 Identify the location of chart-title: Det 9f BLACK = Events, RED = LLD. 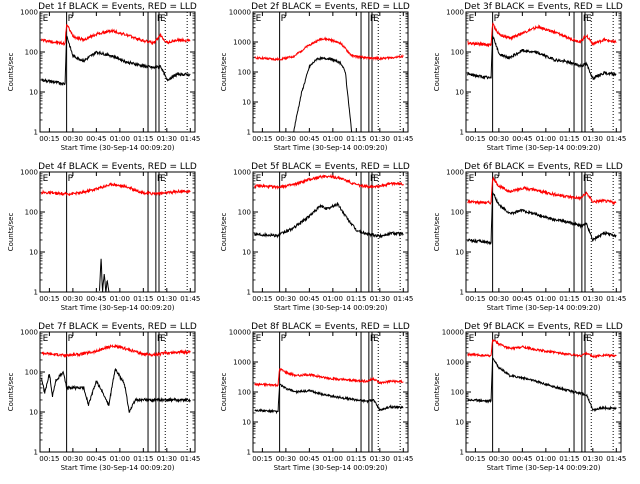
(543, 327).